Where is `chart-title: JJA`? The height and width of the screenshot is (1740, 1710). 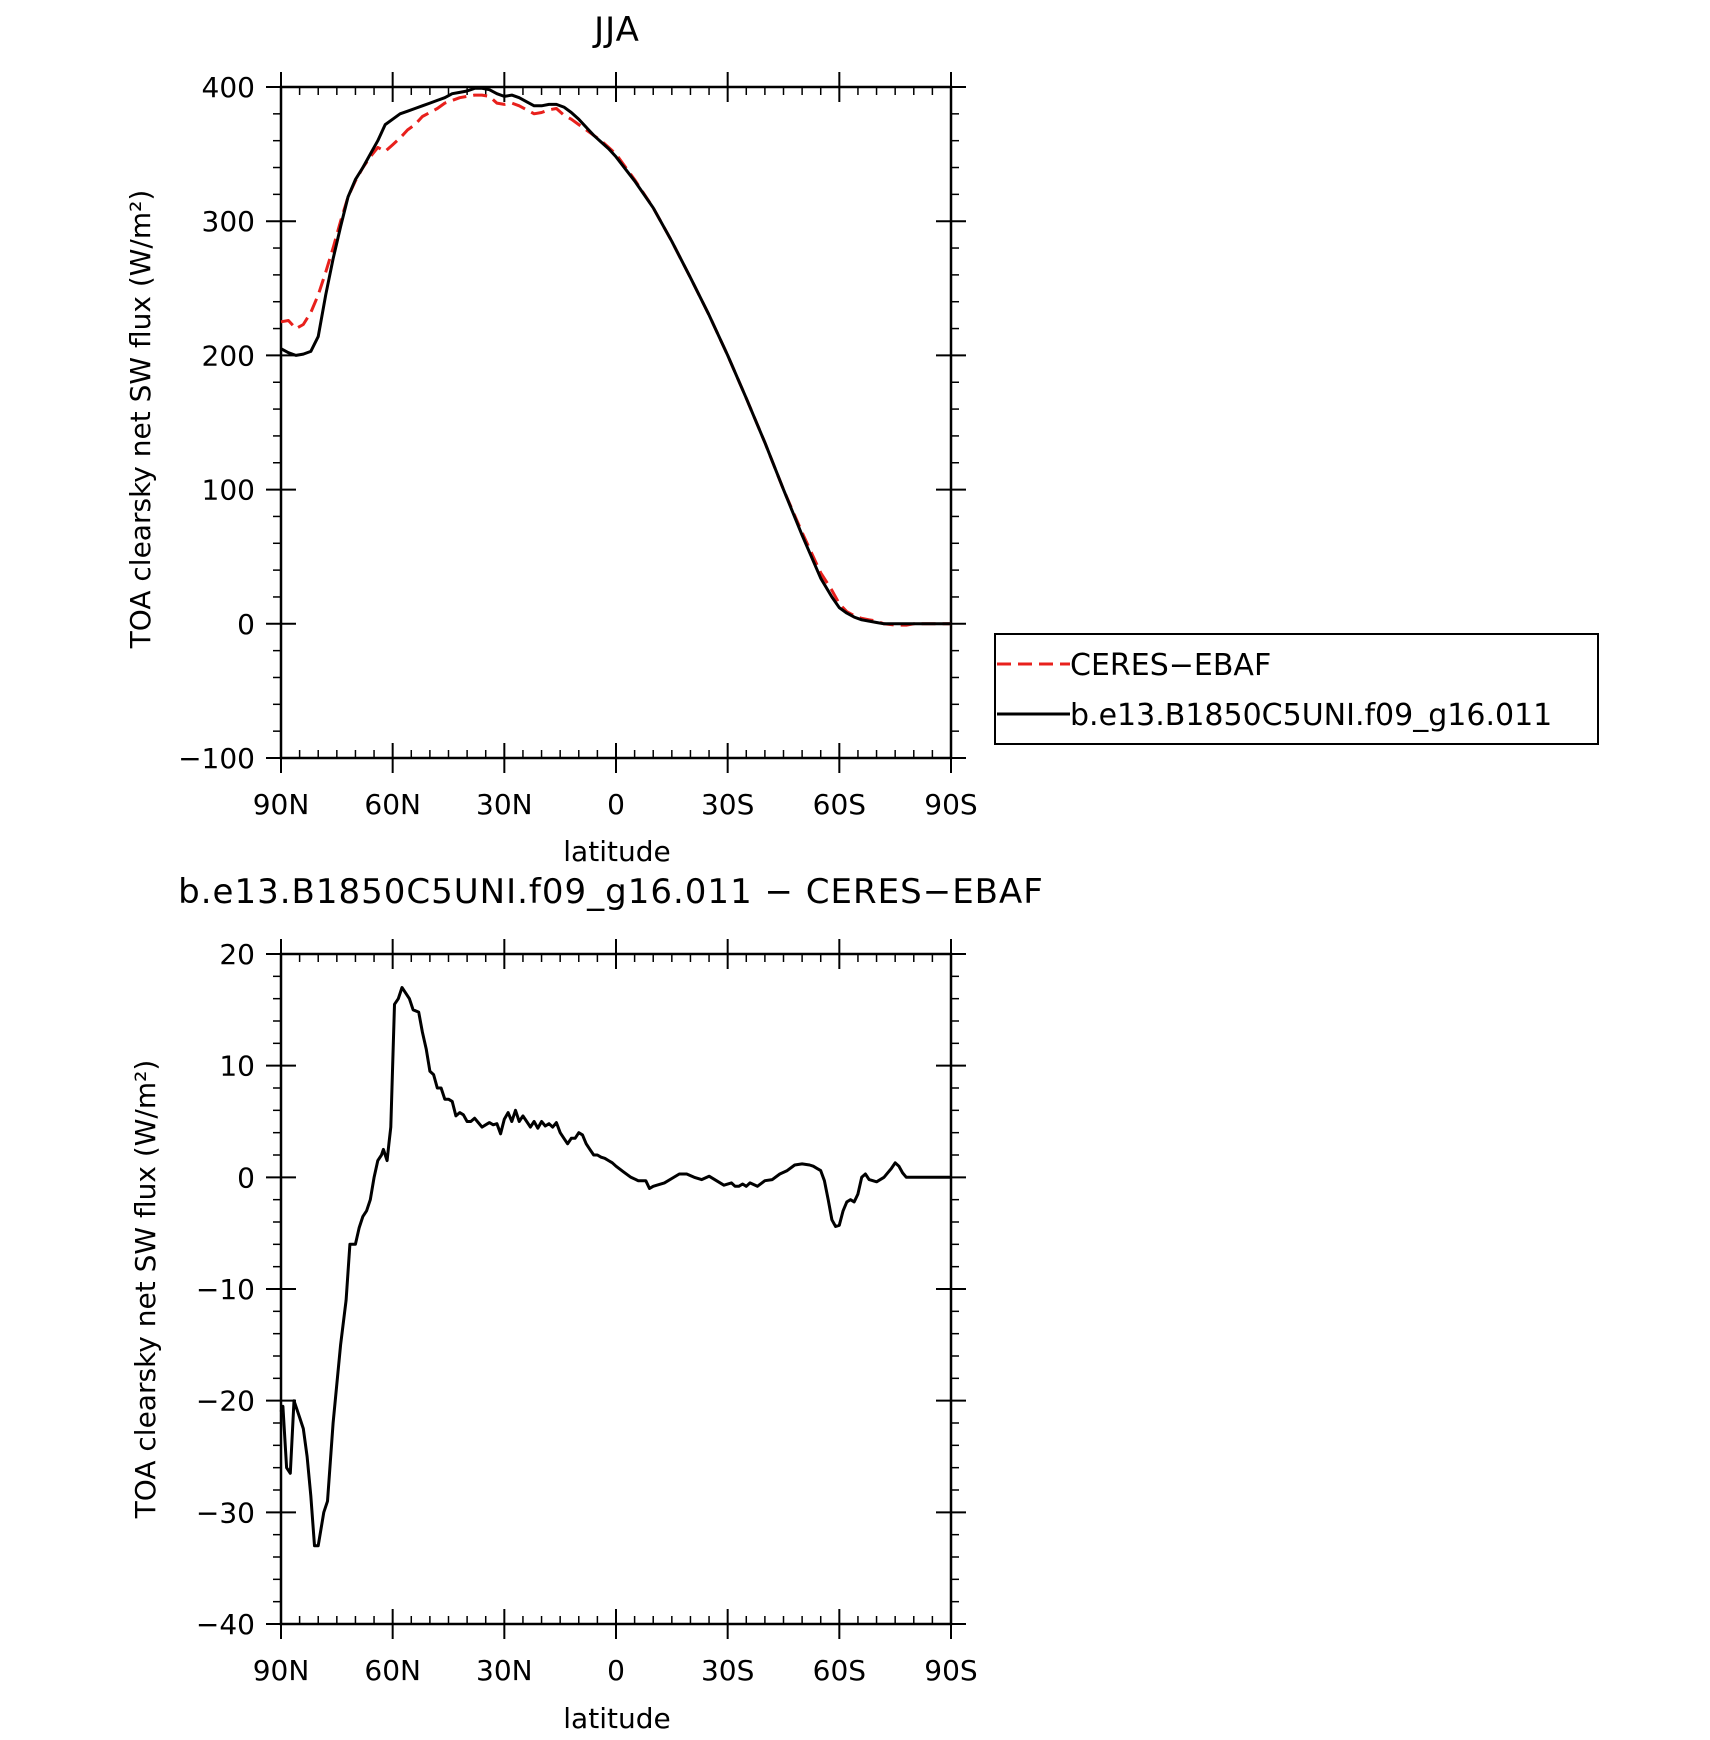 chart-title: JJA is located at coordinates (616, 30).